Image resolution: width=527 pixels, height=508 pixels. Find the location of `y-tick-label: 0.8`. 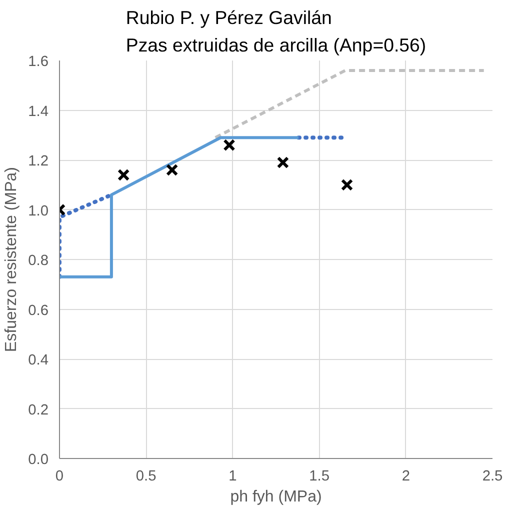

y-tick-label: 0.8 is located at coordinates (38, 261).